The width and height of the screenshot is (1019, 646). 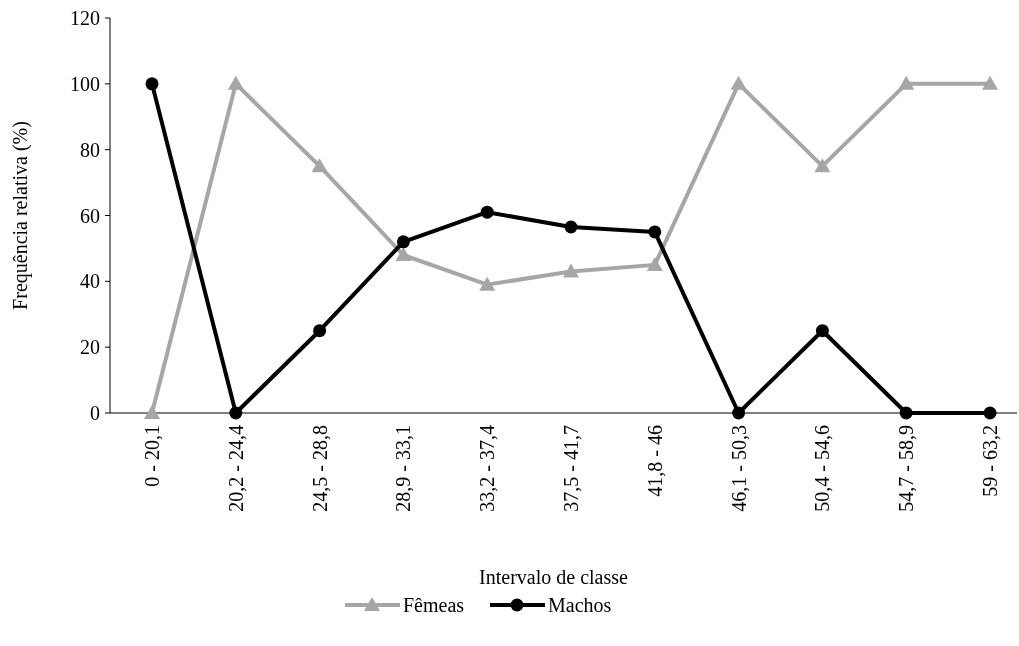 I want to click on x-tick-label: 59 - 63,2, so click(x=990, y=461).